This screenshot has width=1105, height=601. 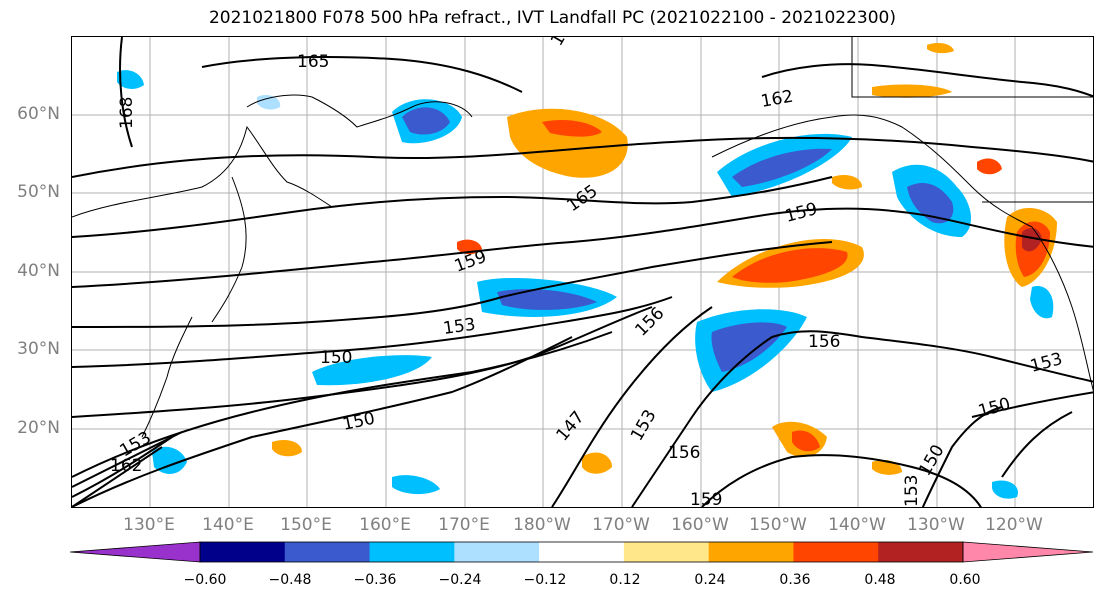 What do you see at coordinates (385, 525) in the screenshot?
I see `lon-label: 160°E` at bounding box center [385, 525].